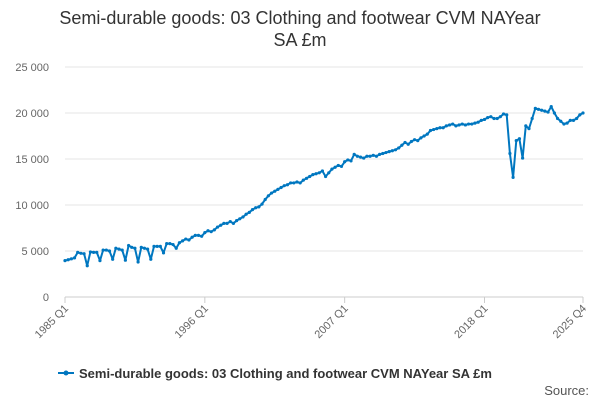  Describe the element at coordinates (570, 322) in the screenshot. I see `x-tick-label: 2025 Q4` at that location.